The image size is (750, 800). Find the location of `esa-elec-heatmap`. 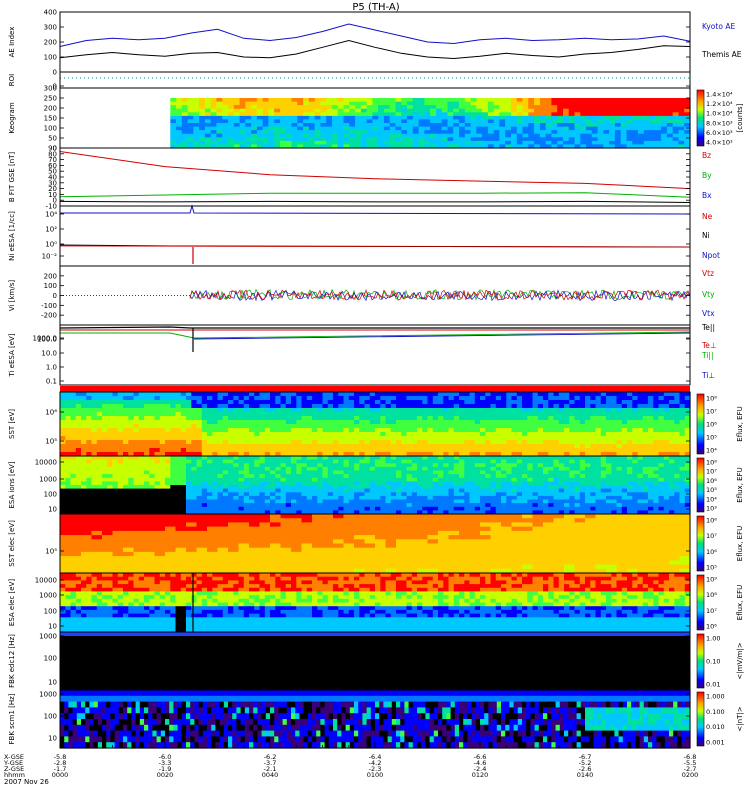

esa-elec-heatmap is located at coordinates (375, 603).